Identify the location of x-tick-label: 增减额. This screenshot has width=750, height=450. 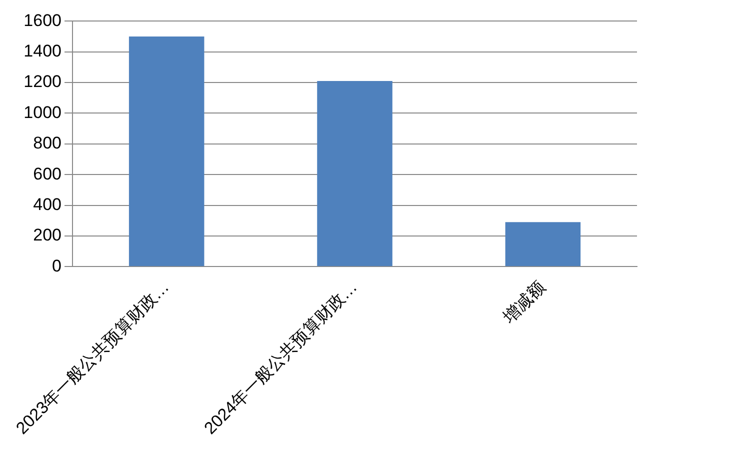
(524, 303).